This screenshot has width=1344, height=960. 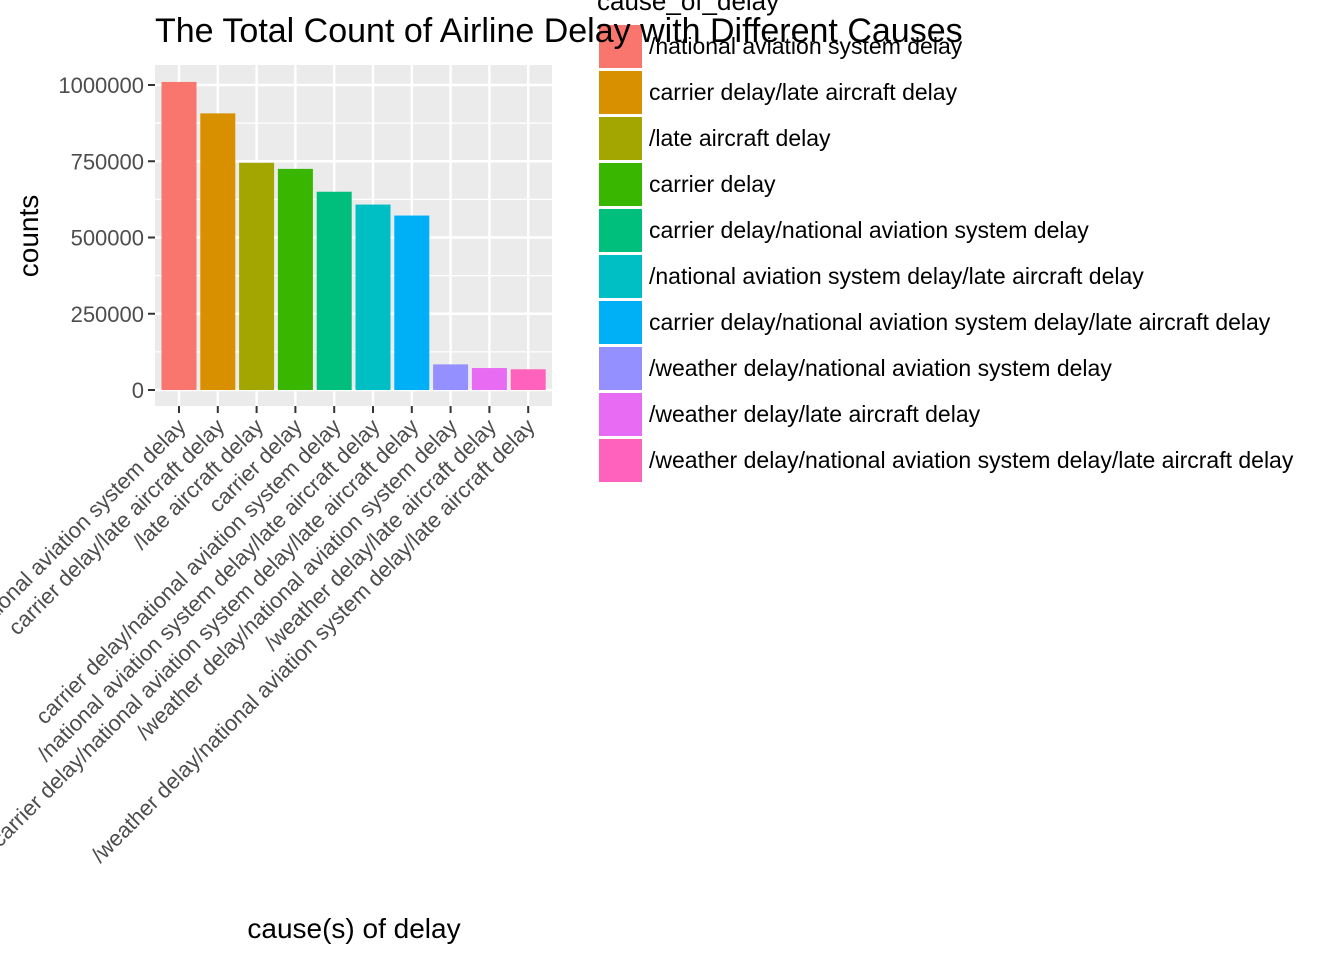 What do you see at coordinates (712, 184) in the screenshot?
I see `legend-label: carrier delay` at bounding box center [712, 184].